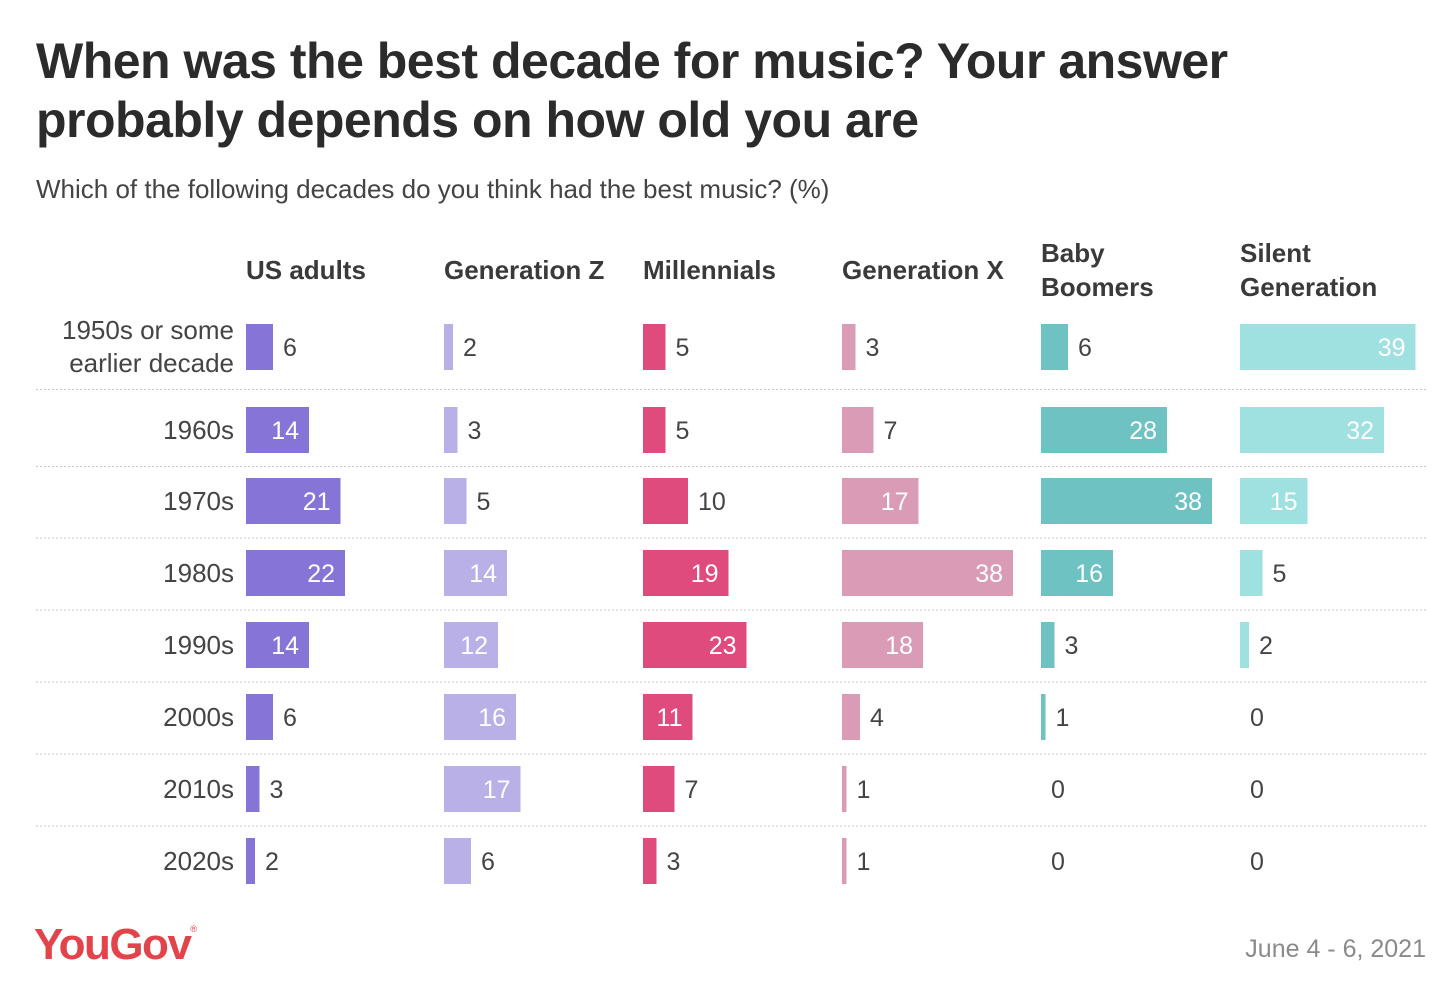 Image resolution: width=1440 pixels, height=1008 pixels. Describe the element at coordinates (474, 646) in the screenshot. I see `data-label: 12` at that location.